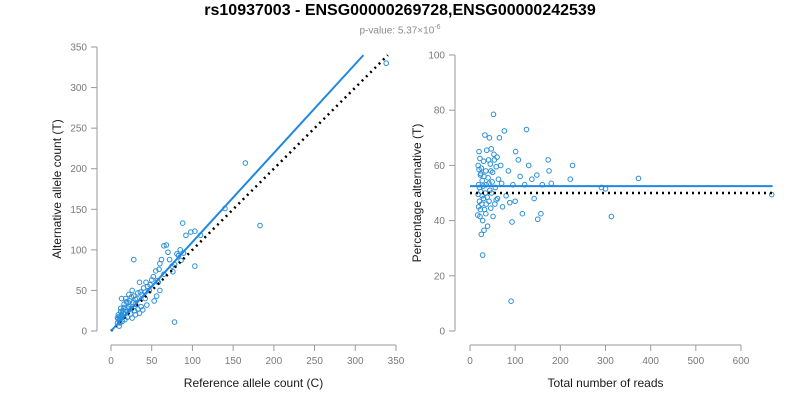 Image resolution: width=800 pixels, height=400 pixels. I want to click on p-value-exponent: -6, so click(437, 27).